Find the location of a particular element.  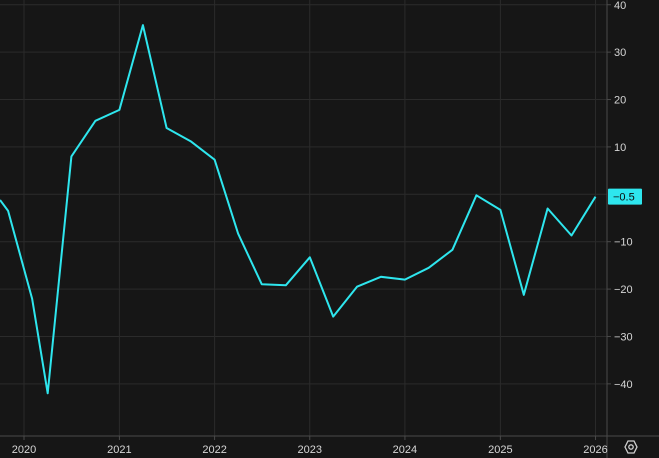

y-tick-label: 20 is located at coordinates (620, 101).